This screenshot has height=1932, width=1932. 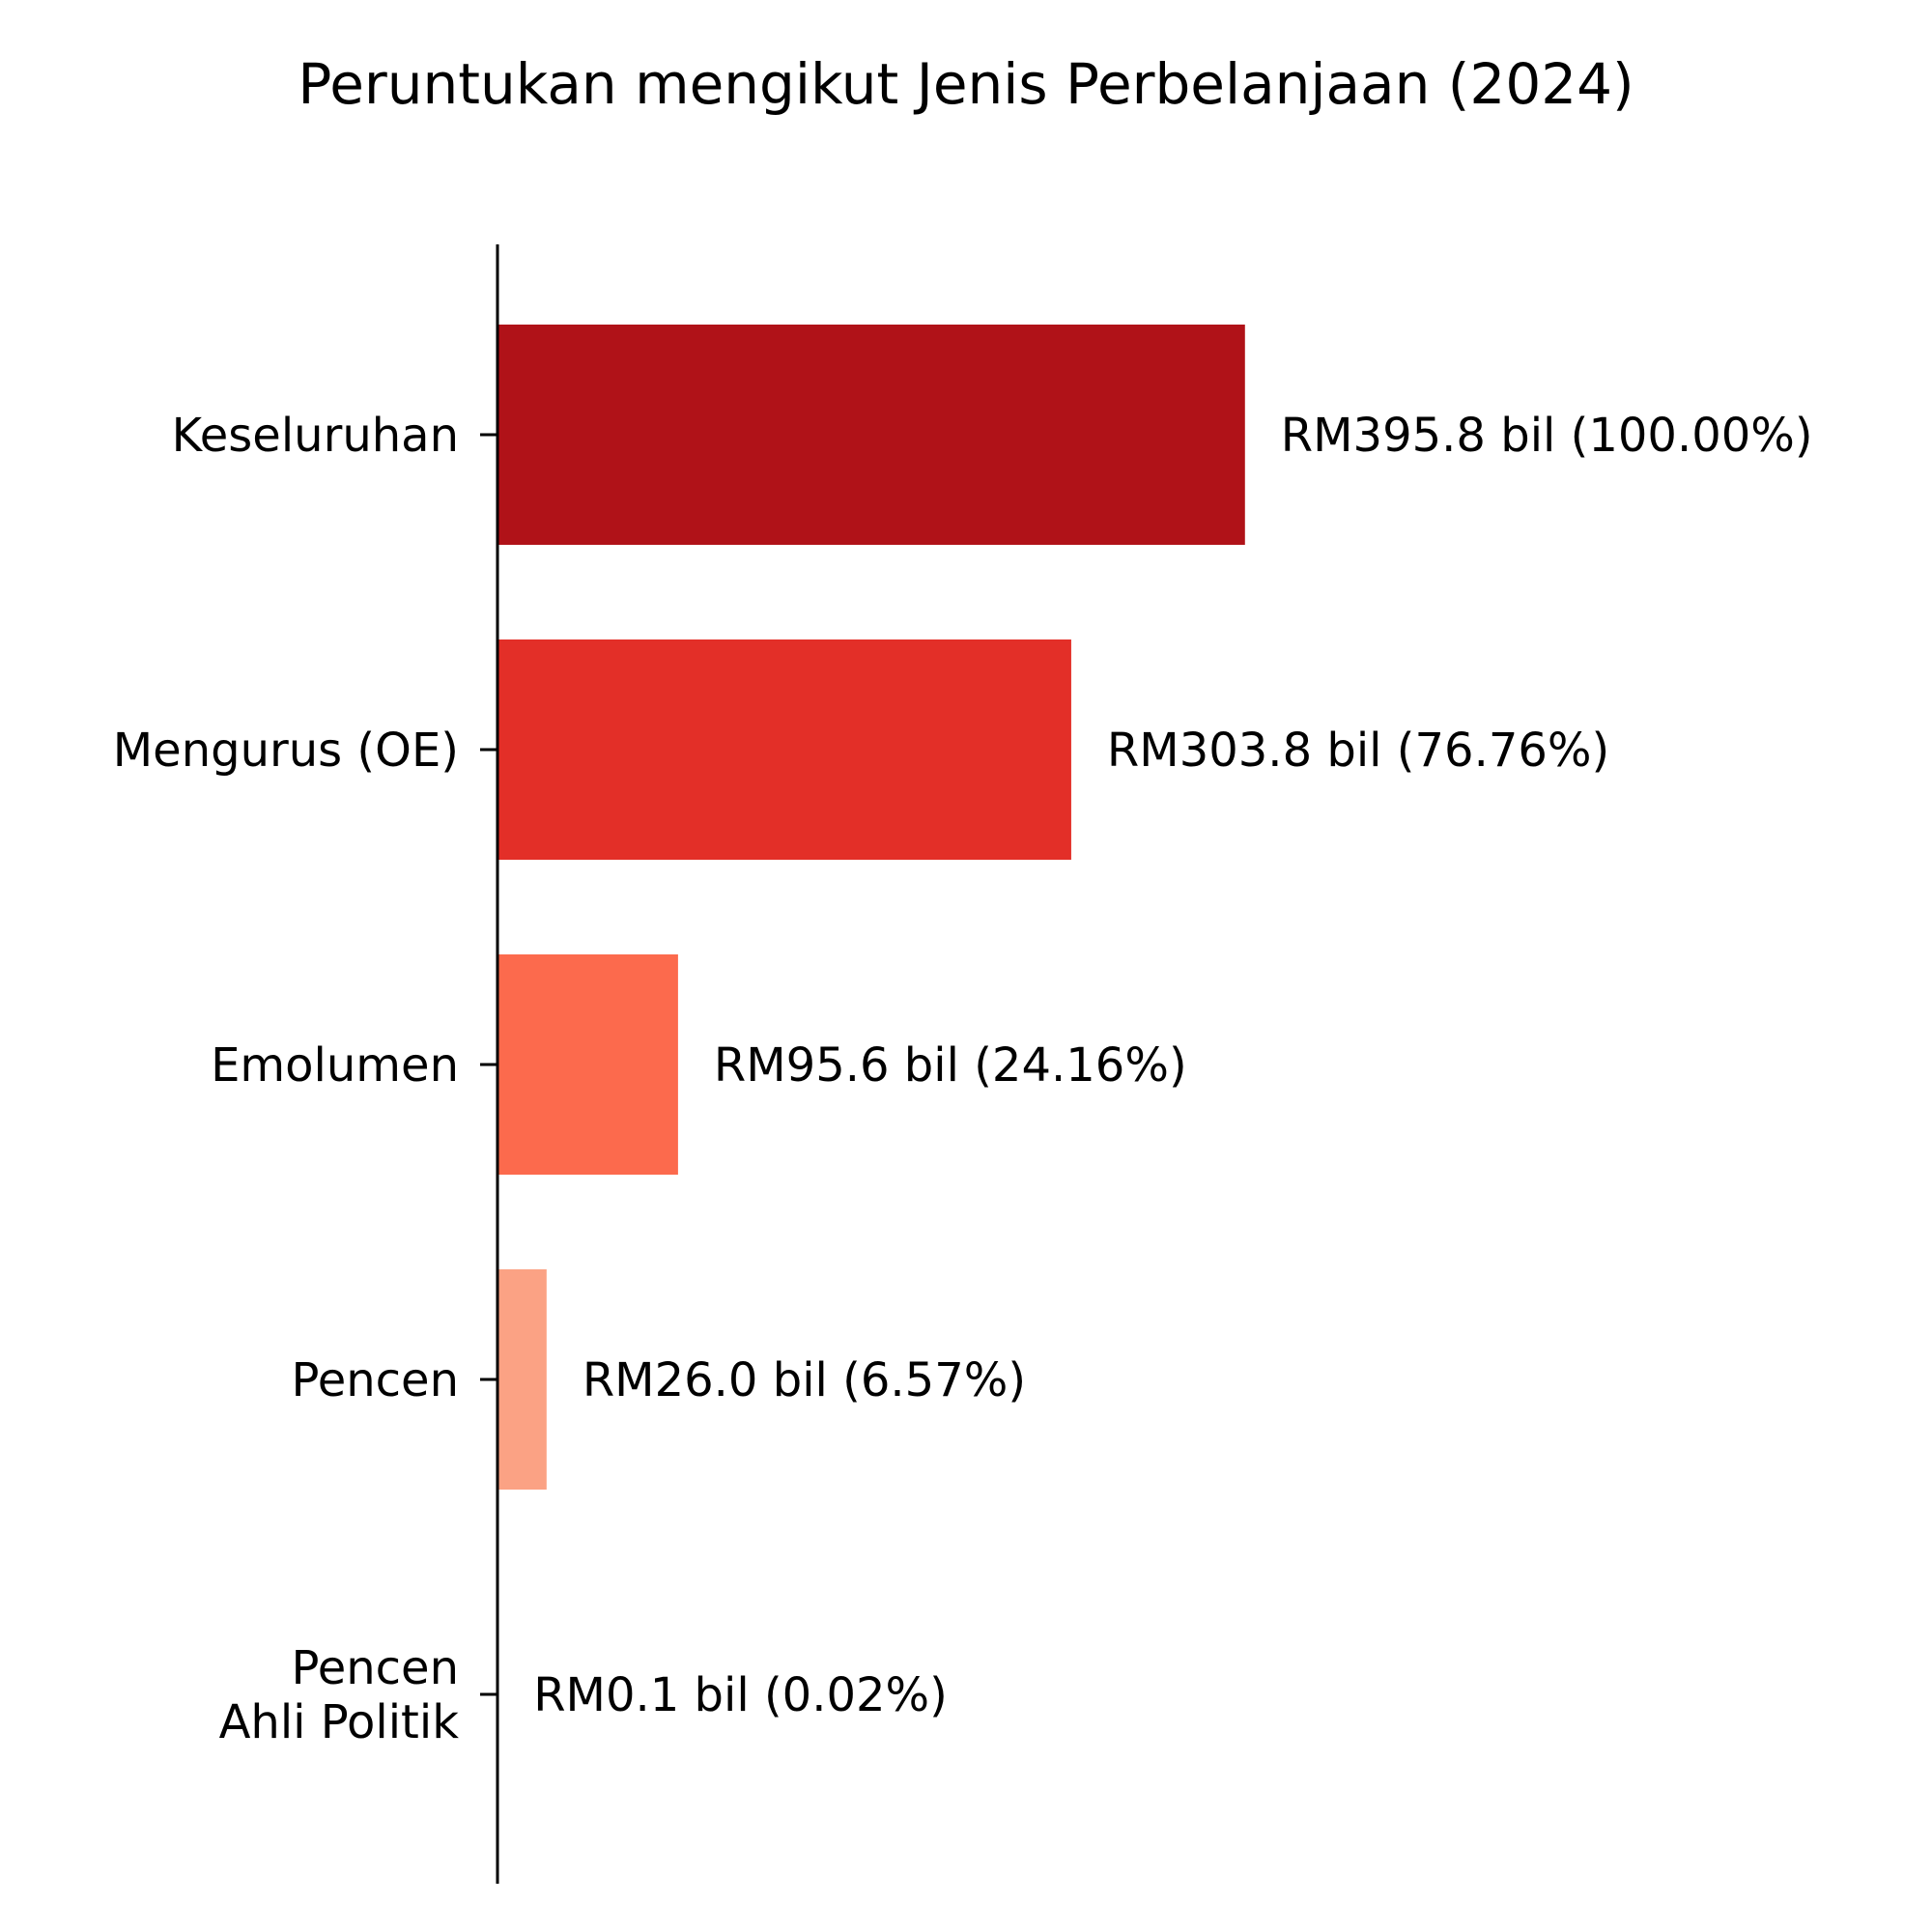 I want to click on data-label-3: RM26.0 bil (6.57%), so click(x=804, y=1380).